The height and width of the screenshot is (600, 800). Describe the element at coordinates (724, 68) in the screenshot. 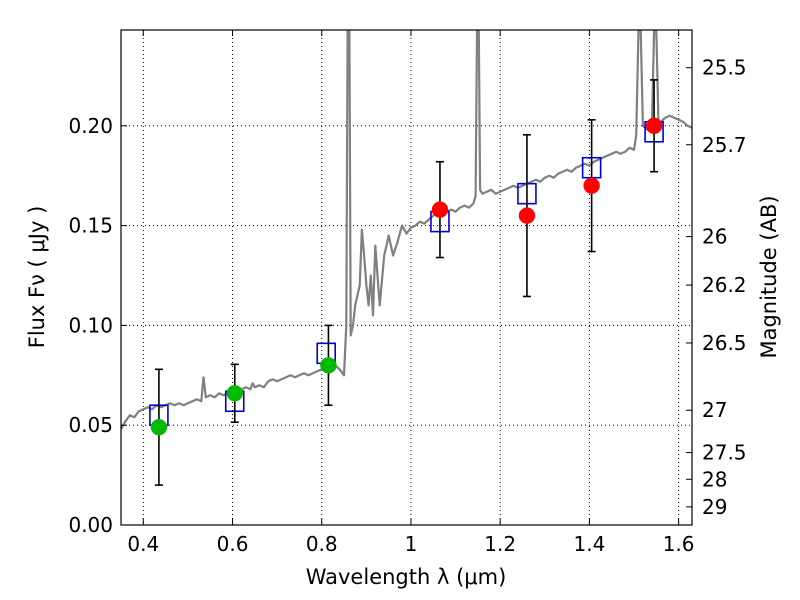

I see `mag-tick-label: 25.5` at that location.